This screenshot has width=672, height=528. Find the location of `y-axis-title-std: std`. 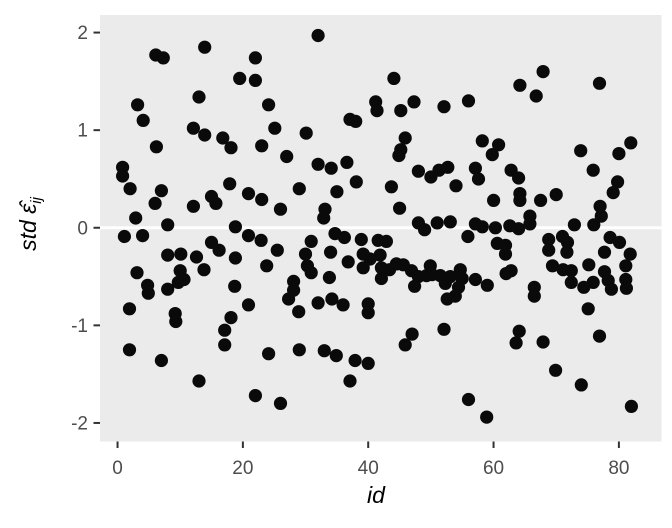

y-axis-title-std: std is located at coordinates (28, 232).